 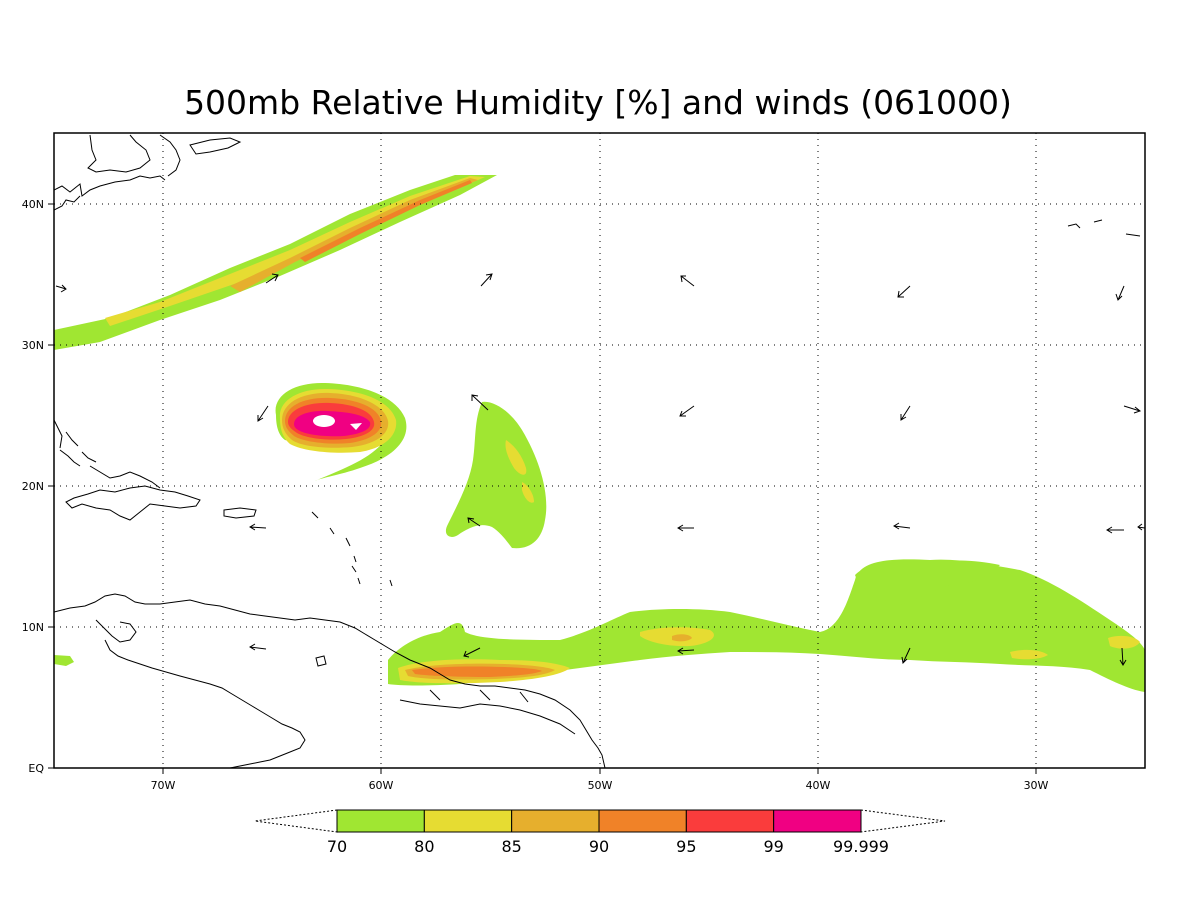 I want to click on humidity-itcz-80-east, so click(x=1029, y=654).